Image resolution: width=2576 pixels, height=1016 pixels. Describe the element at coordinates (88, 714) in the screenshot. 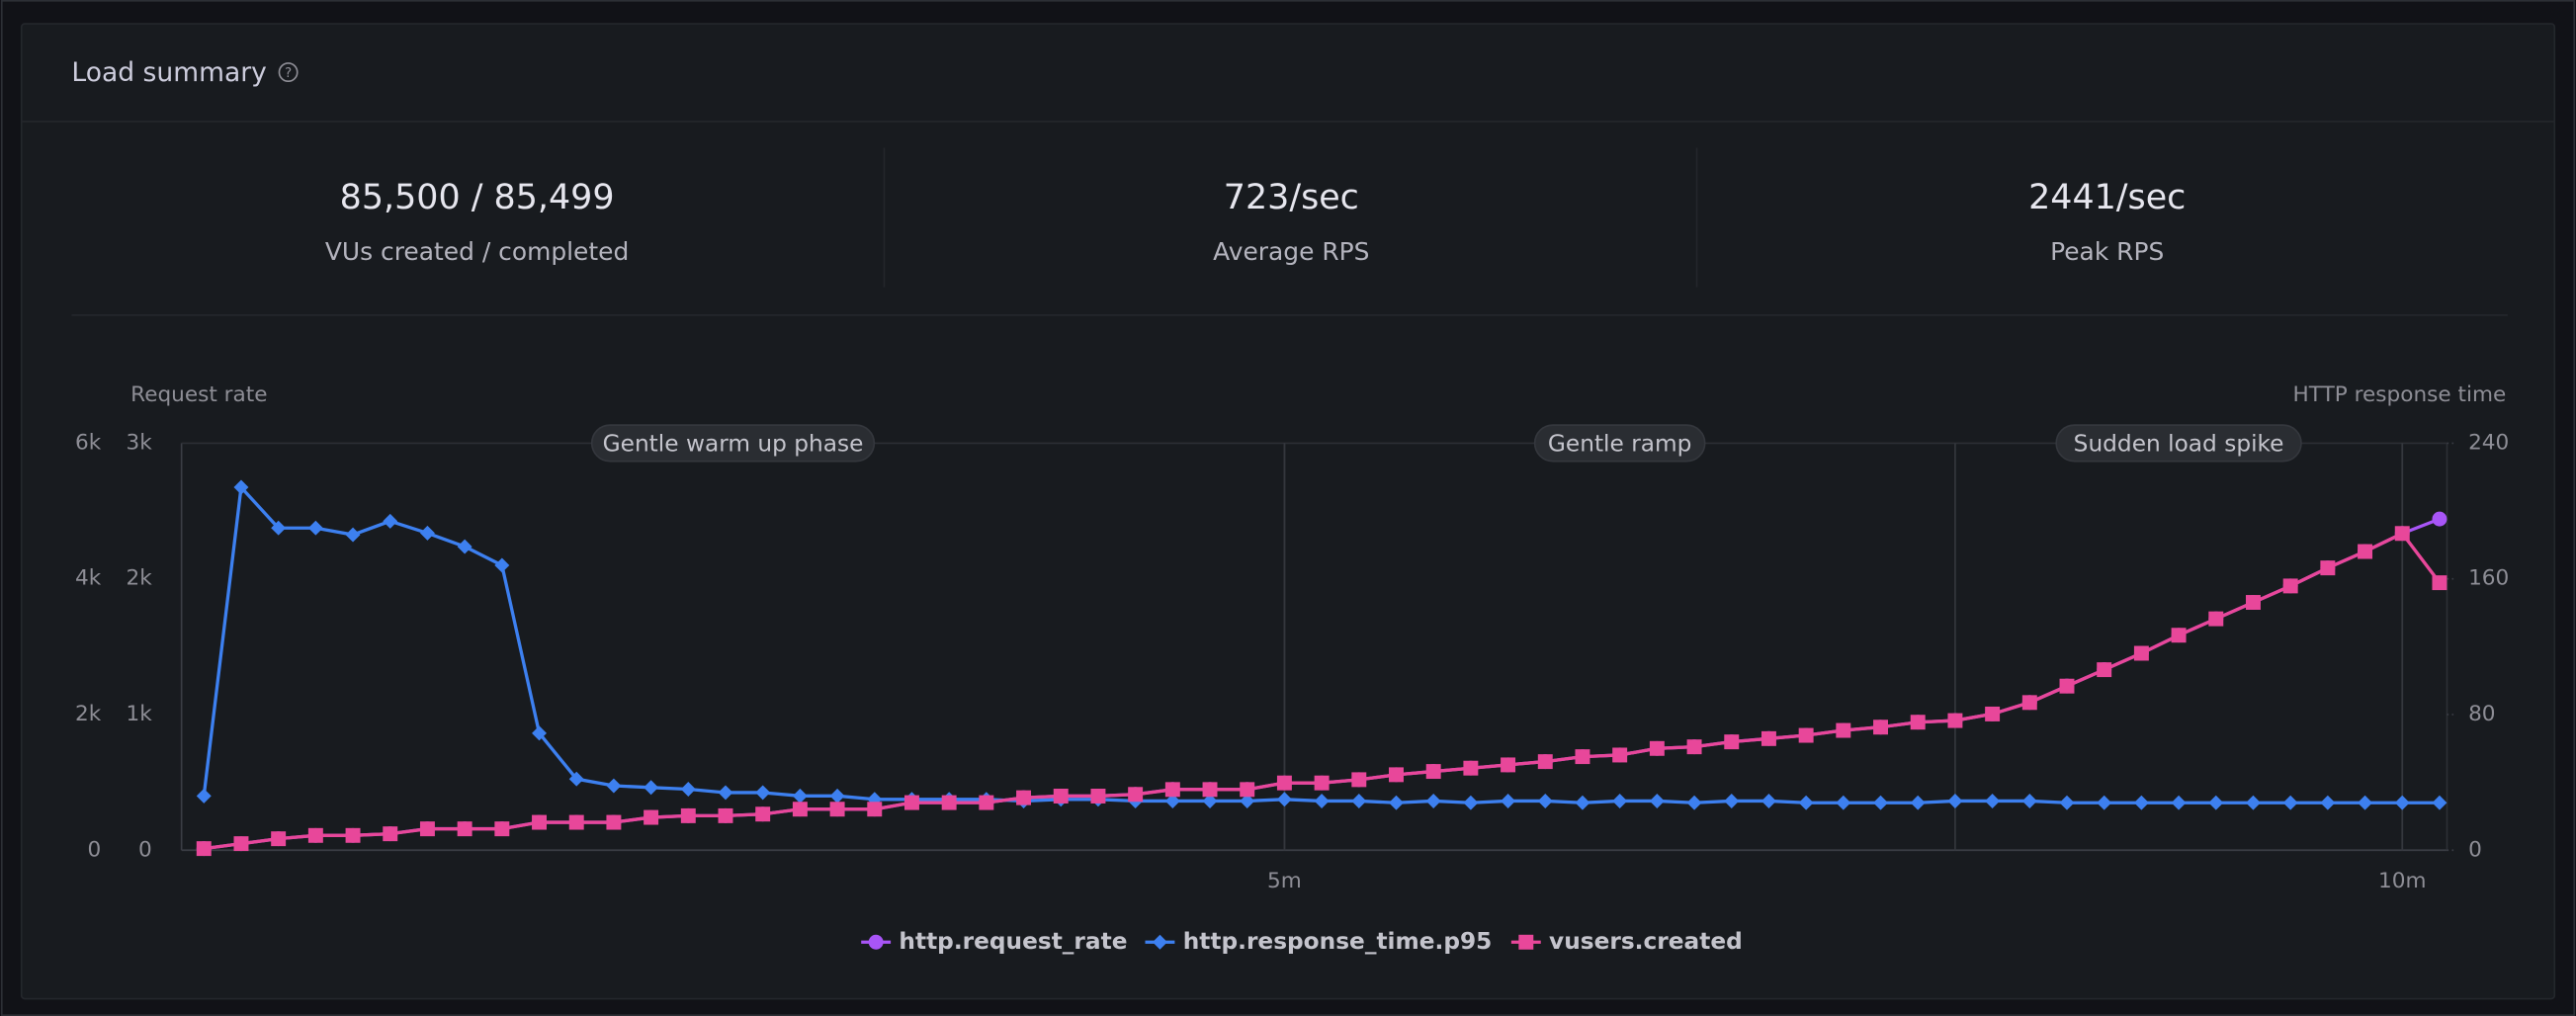

I see `y-tick-label: 2k` at that location.